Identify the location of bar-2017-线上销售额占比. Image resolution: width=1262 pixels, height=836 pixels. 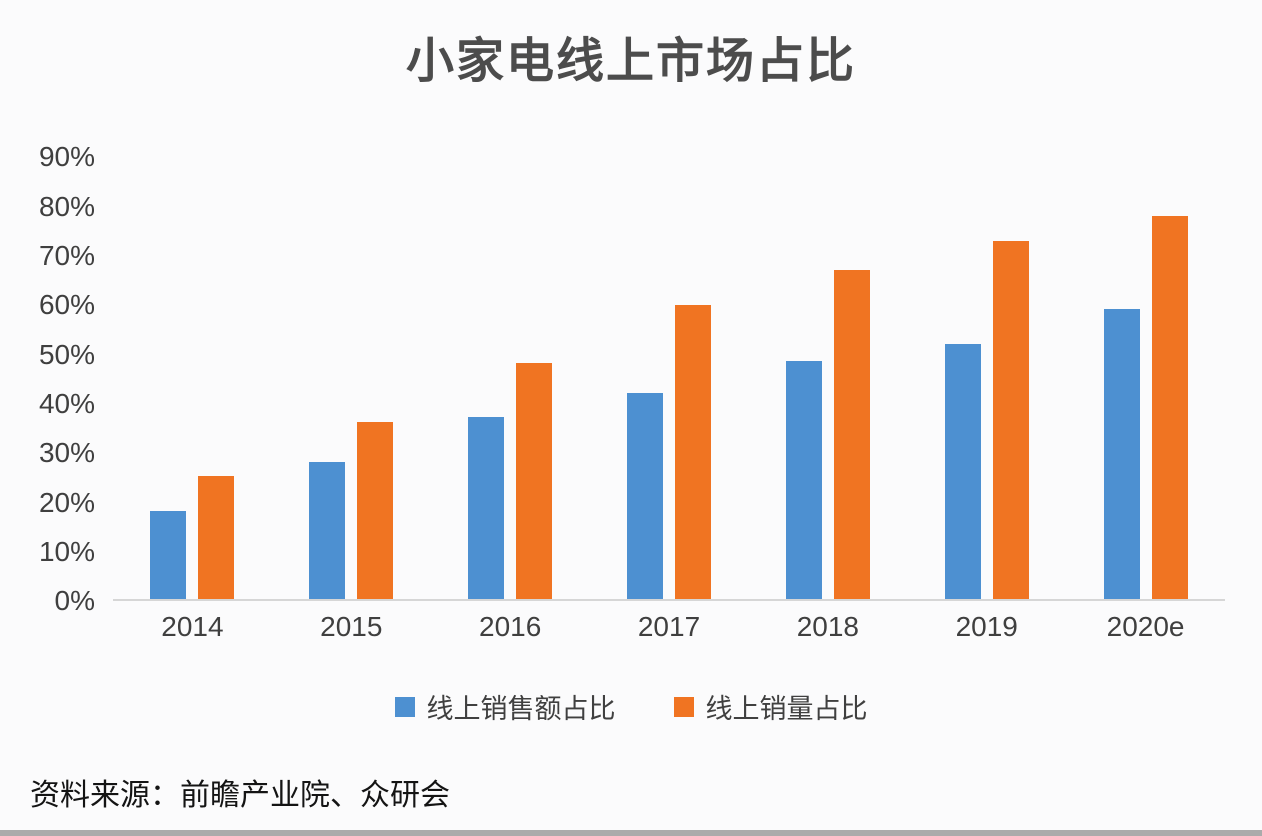
(645, 496).